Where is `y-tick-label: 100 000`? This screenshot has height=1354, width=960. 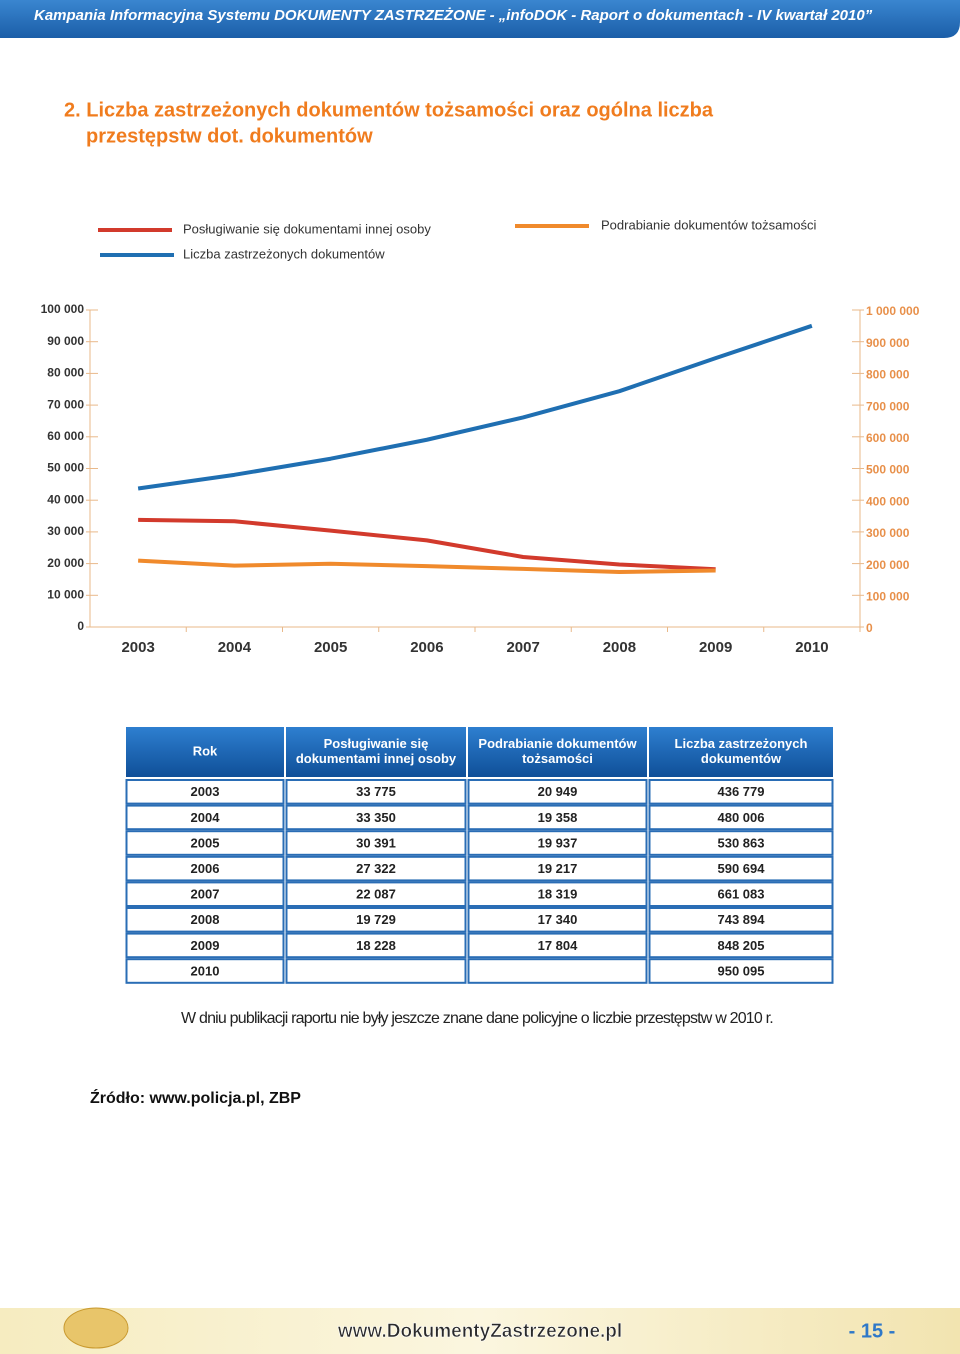 y-tick-label: 100 000 is located at coordinates (63, 309).